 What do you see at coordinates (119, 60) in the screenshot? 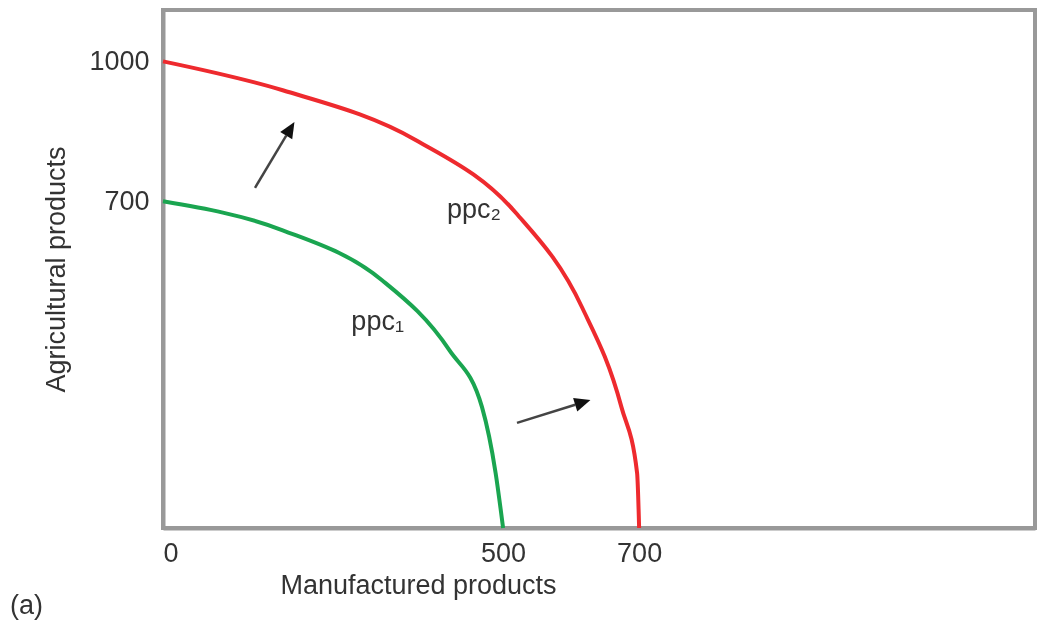
I see `y-tick-label: 1000` at bounding box center [119, 60].